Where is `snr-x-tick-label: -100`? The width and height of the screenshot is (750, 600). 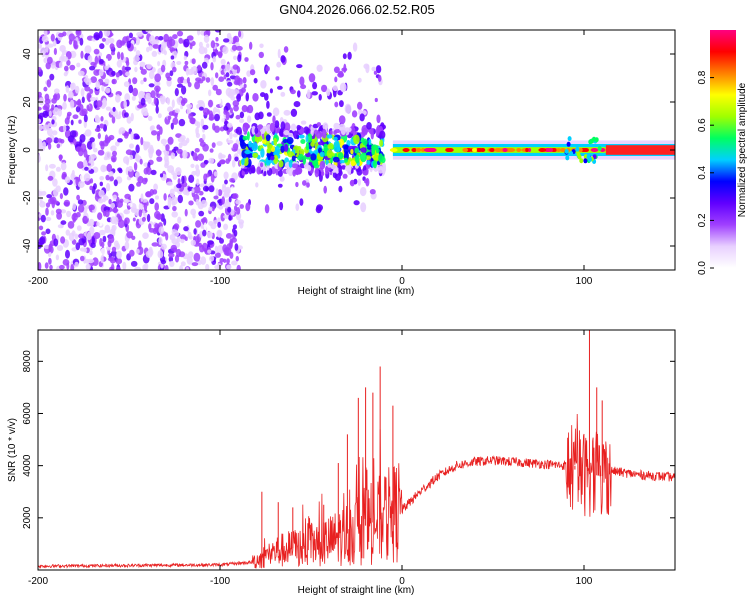 snr-x-tick-label: -100 is located at coordinates (220, 581).